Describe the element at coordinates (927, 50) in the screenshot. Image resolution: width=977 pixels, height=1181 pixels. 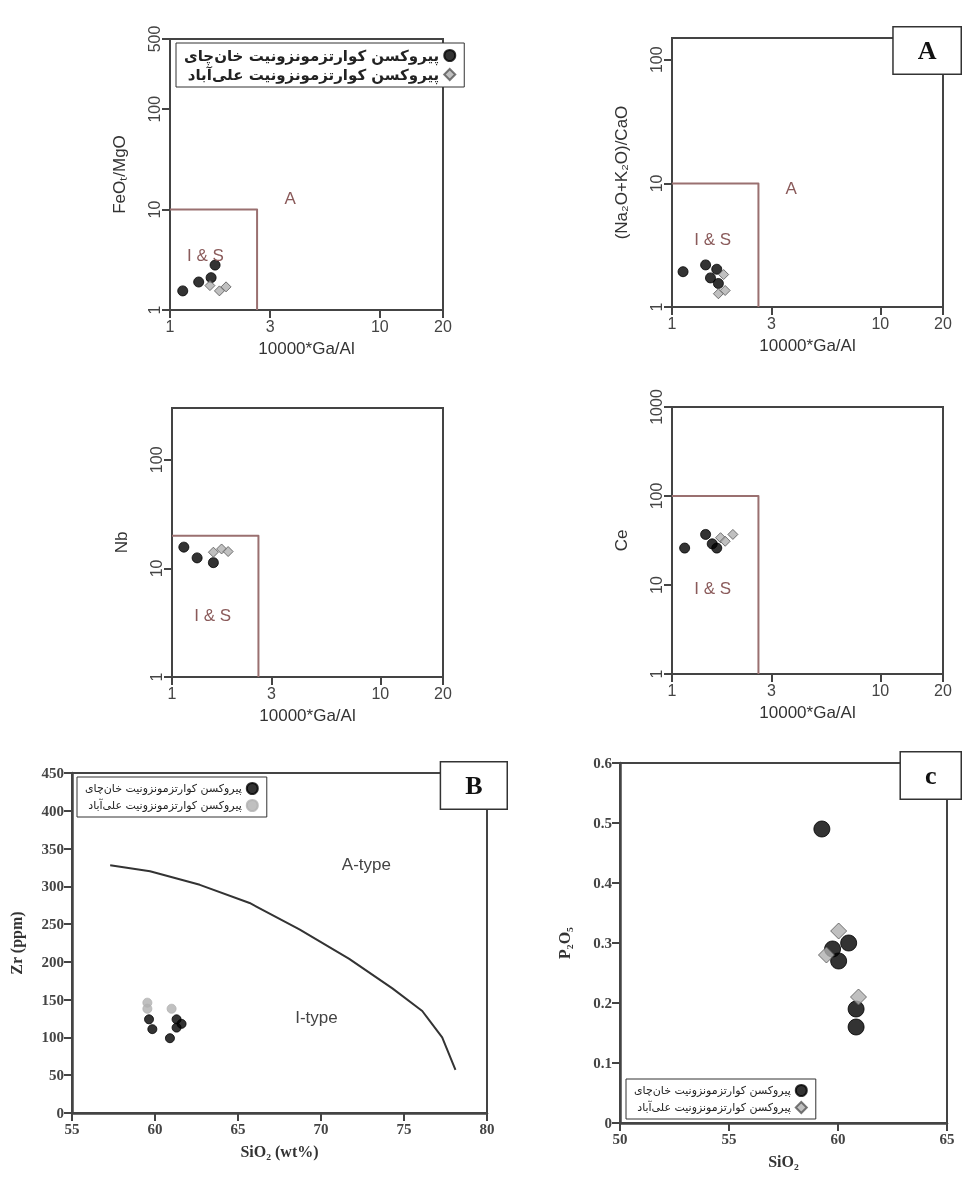
I see `chart-title: A` at that location.